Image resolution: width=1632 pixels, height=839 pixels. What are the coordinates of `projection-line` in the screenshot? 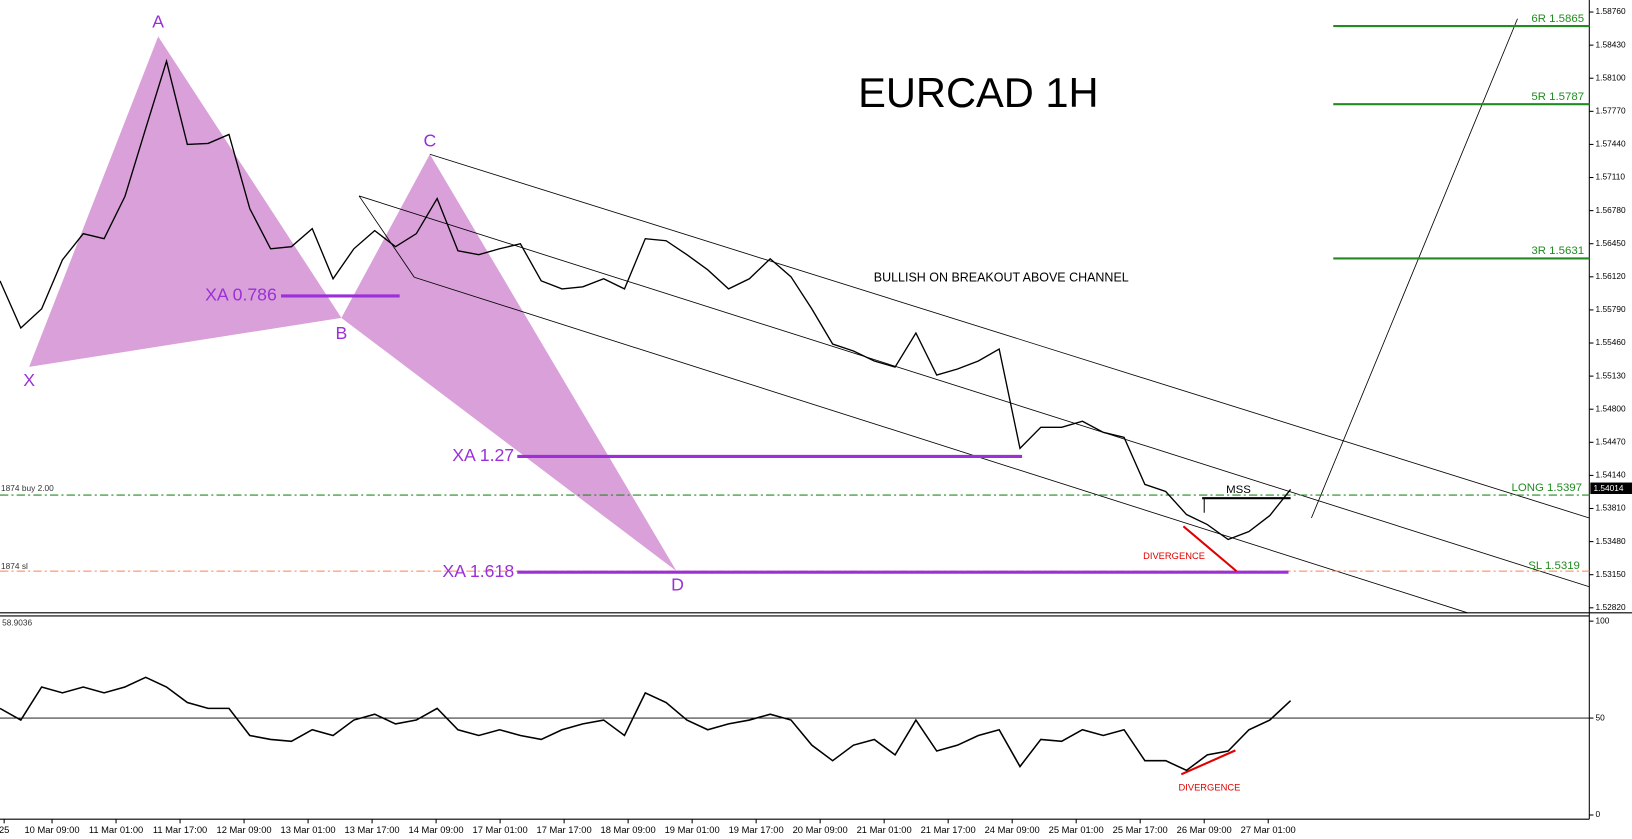 It's located at (1414, 268).